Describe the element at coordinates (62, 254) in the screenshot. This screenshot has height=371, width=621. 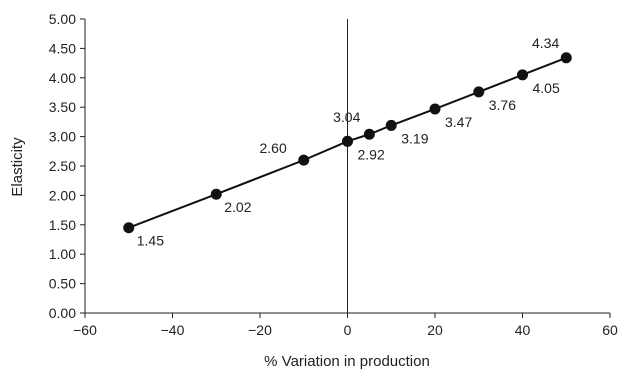
I see `y-tick-label: 1.00` at that location.